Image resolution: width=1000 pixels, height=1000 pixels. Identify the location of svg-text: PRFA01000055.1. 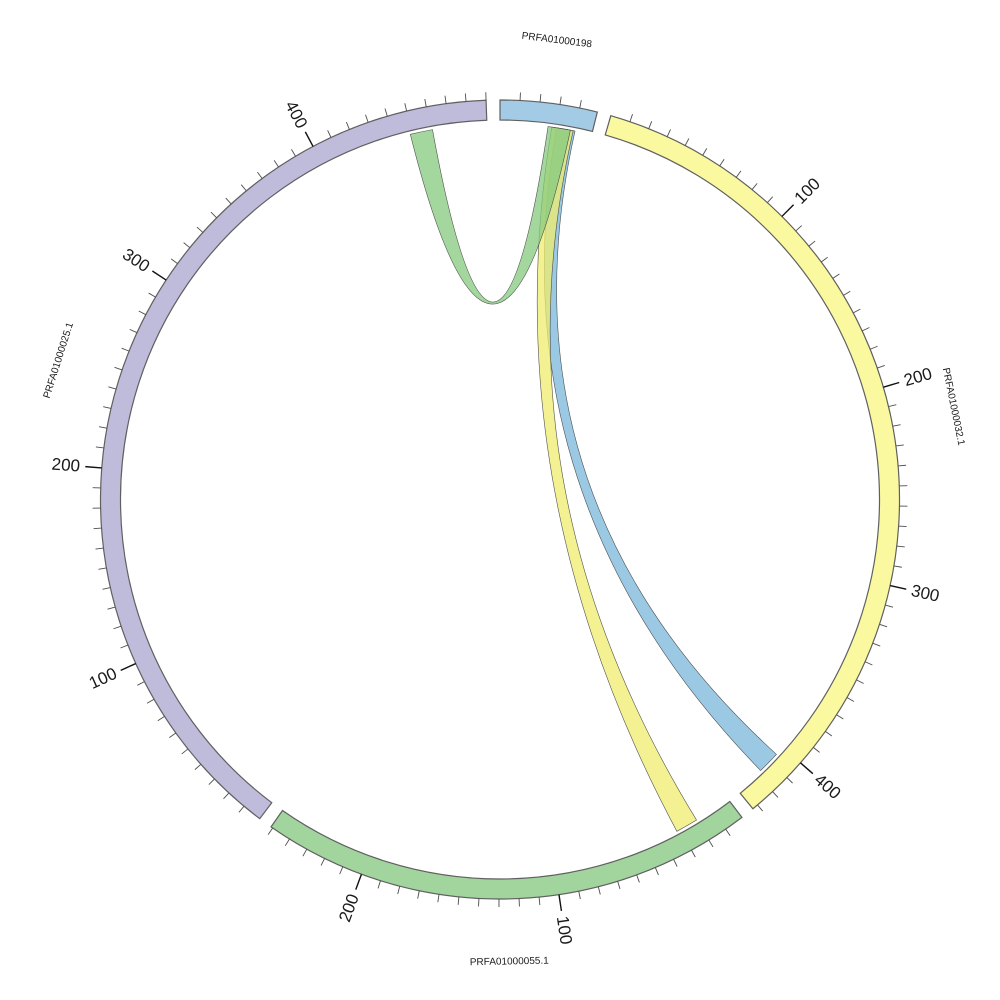
(510, 962).